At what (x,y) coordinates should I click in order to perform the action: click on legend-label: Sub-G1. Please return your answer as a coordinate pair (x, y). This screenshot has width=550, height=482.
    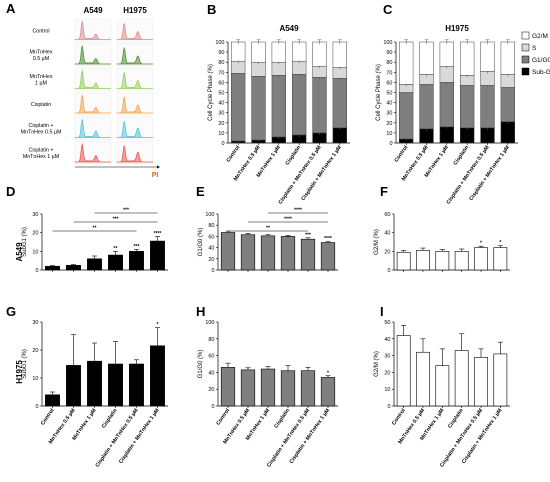
    Looking at the image, I should click on (541, 72).